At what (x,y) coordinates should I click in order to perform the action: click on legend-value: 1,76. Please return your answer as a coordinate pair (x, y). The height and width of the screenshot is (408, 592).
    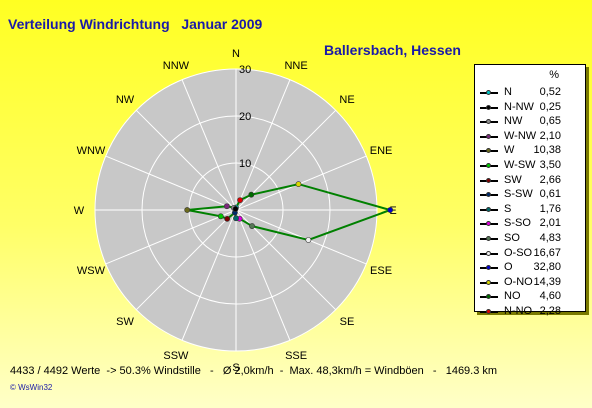
    Looking at the image, I should click on (550, 208).